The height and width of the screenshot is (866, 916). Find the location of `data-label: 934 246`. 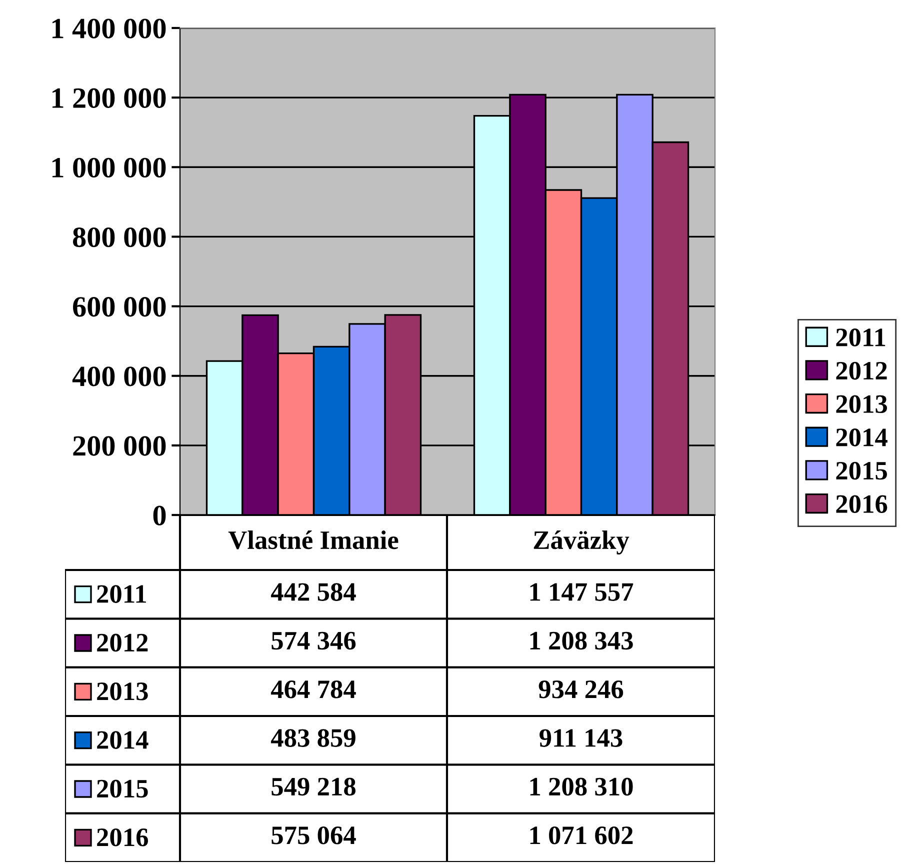

data-label: 934 246 is located at coordinates (581, 689).